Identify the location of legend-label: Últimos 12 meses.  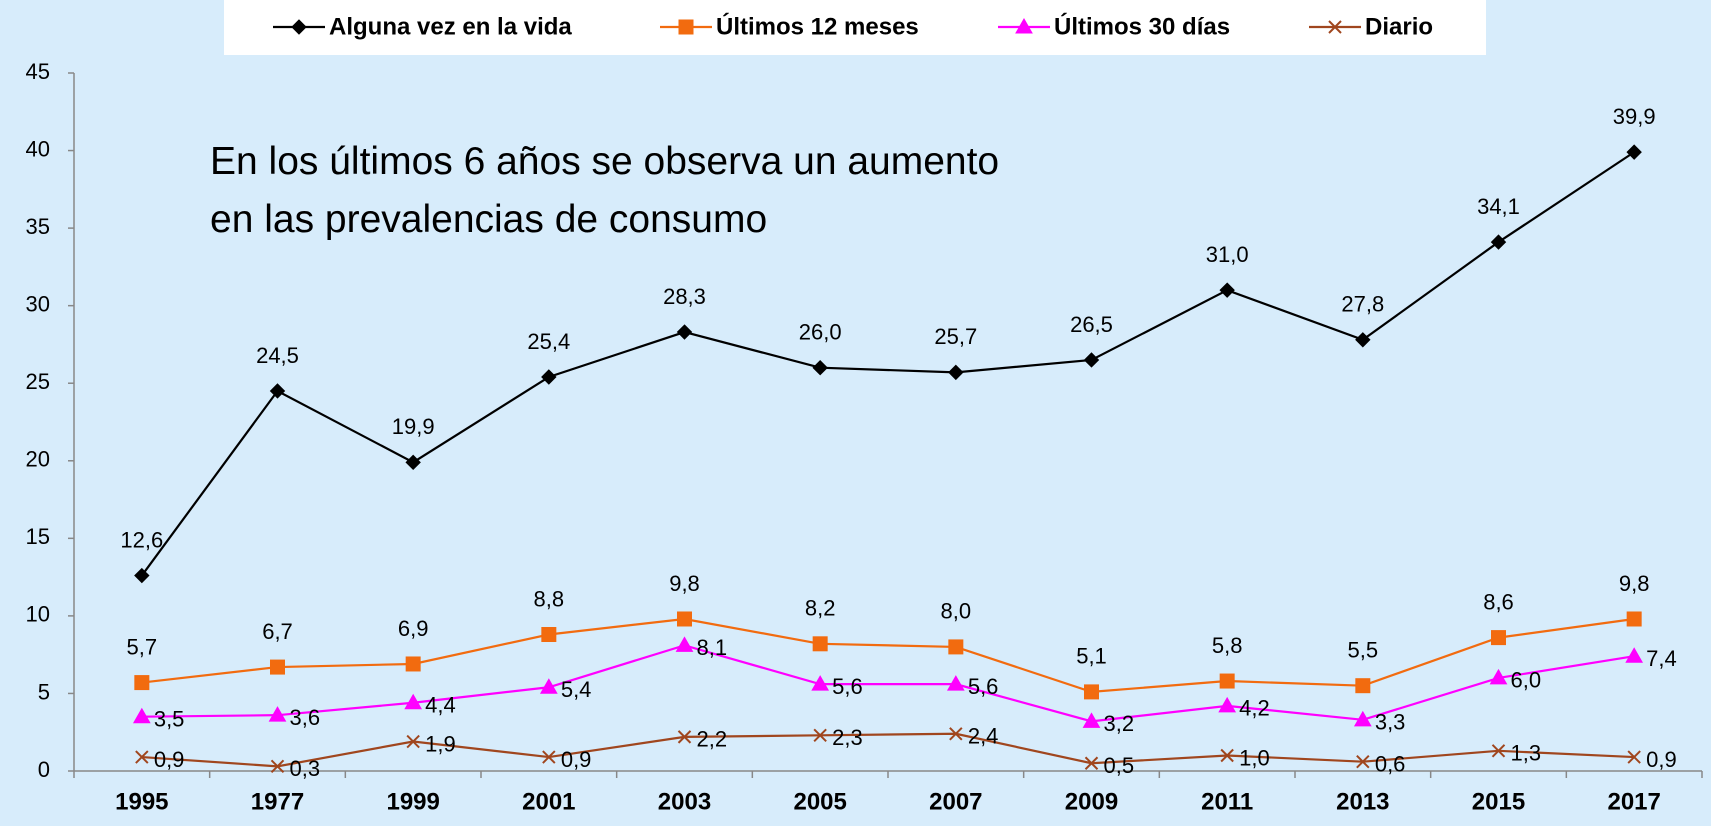
(817, 26).